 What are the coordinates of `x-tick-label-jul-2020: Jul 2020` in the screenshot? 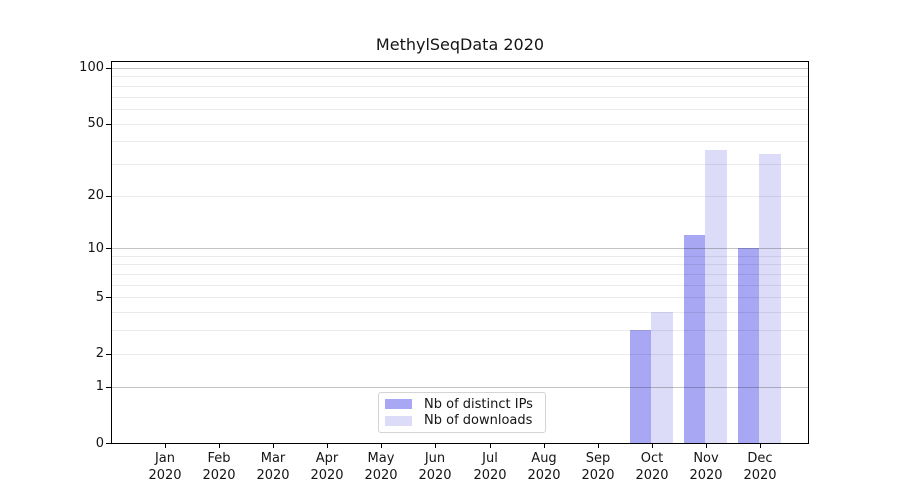 It's located at (490, 467).